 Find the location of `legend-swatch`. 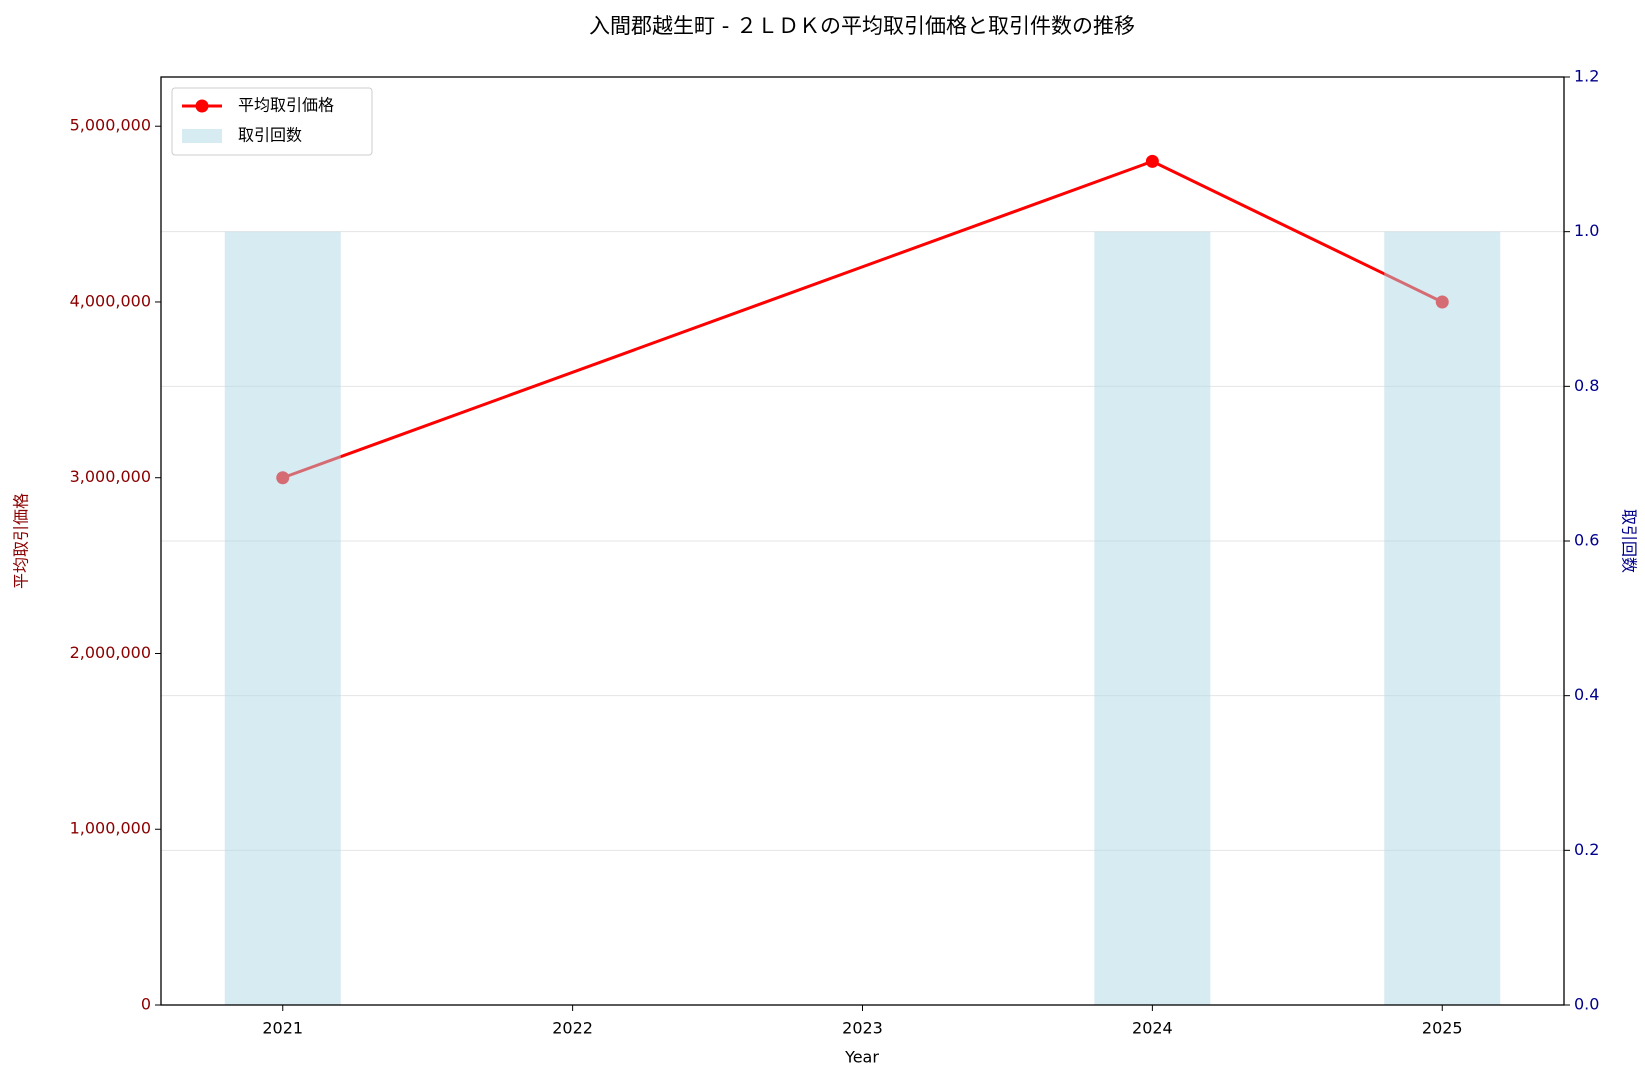

legend-swatch is located at coordinates (202, 136).